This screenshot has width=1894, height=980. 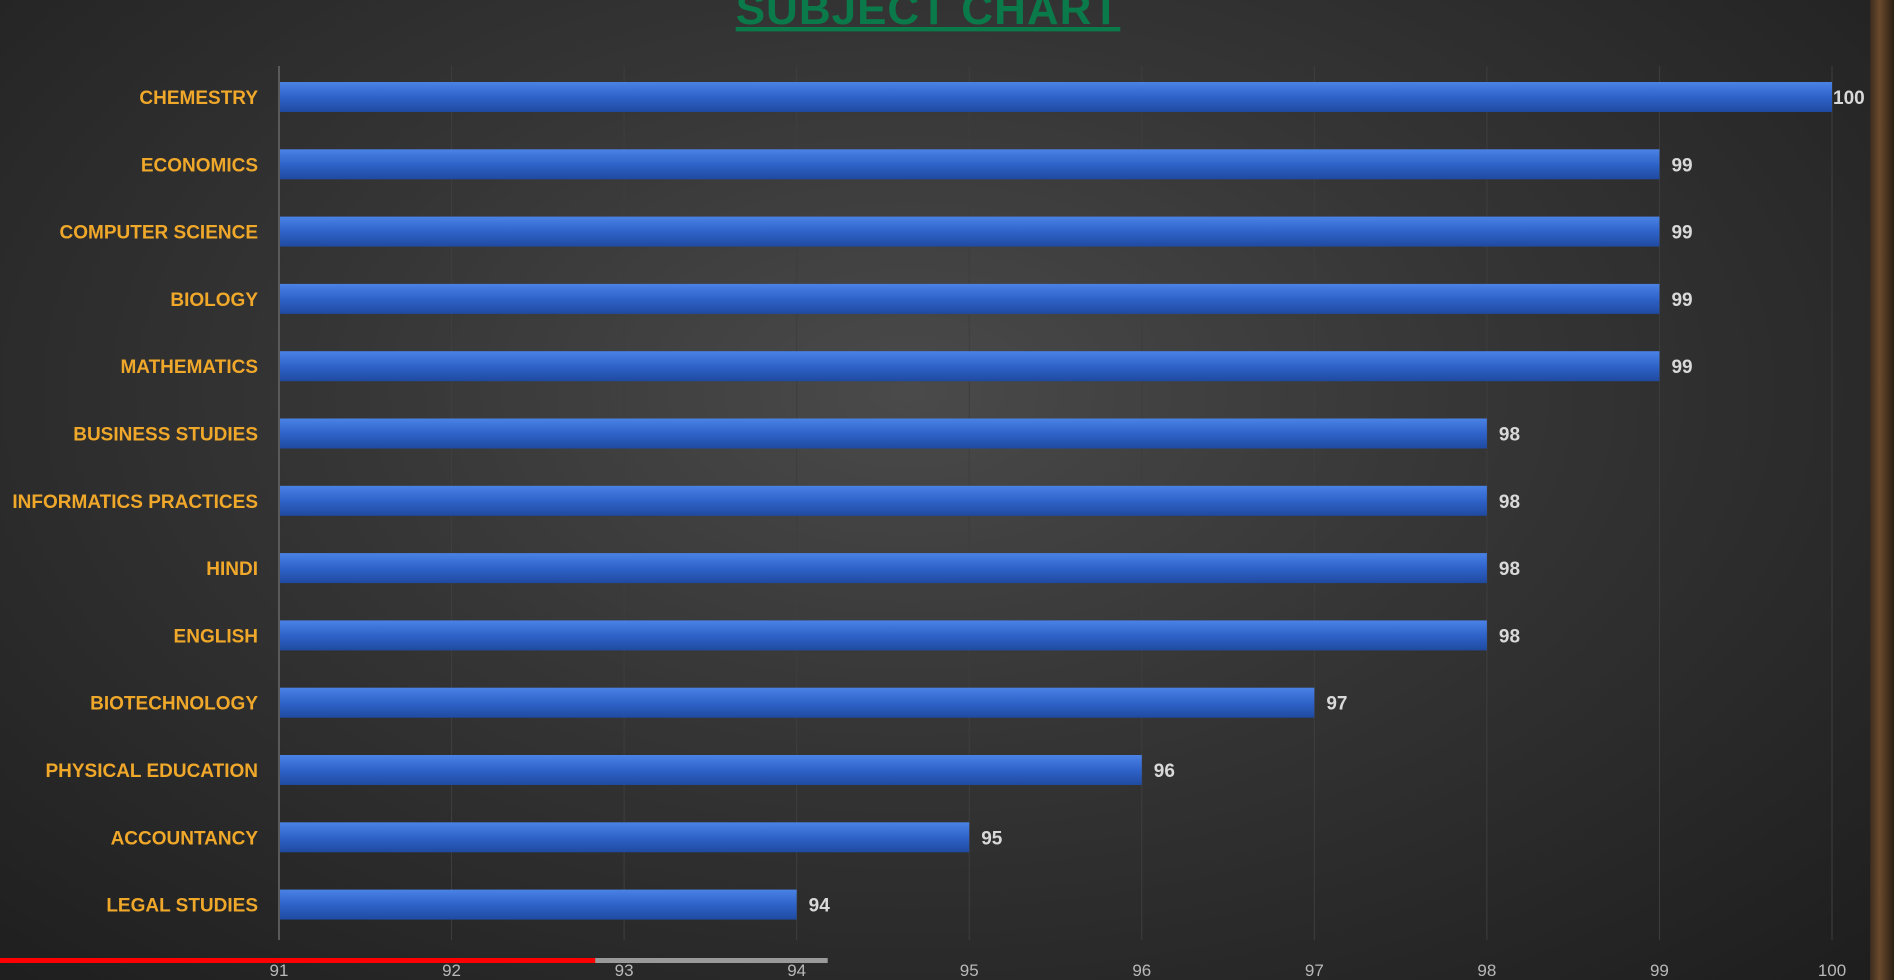 What do you see at coordinates (1882, 490) in the screenshot?
I see `background-strip` at bounding box center [1882, 490].